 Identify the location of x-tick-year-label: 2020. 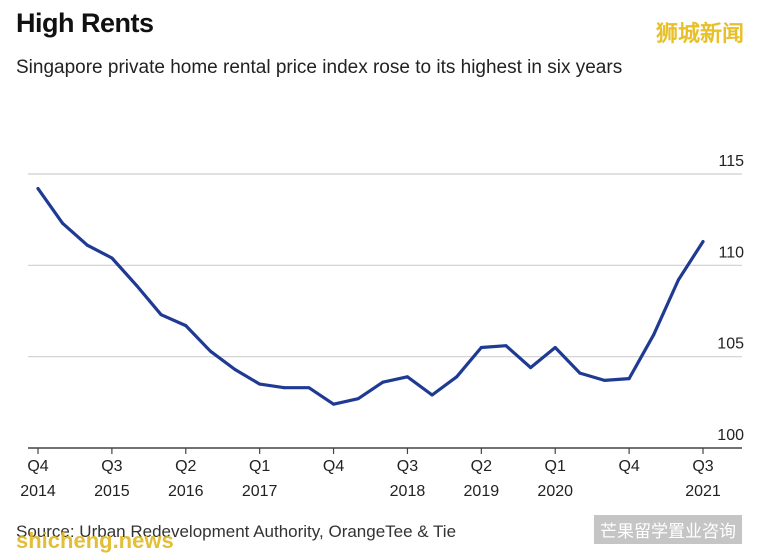
(555, 491).